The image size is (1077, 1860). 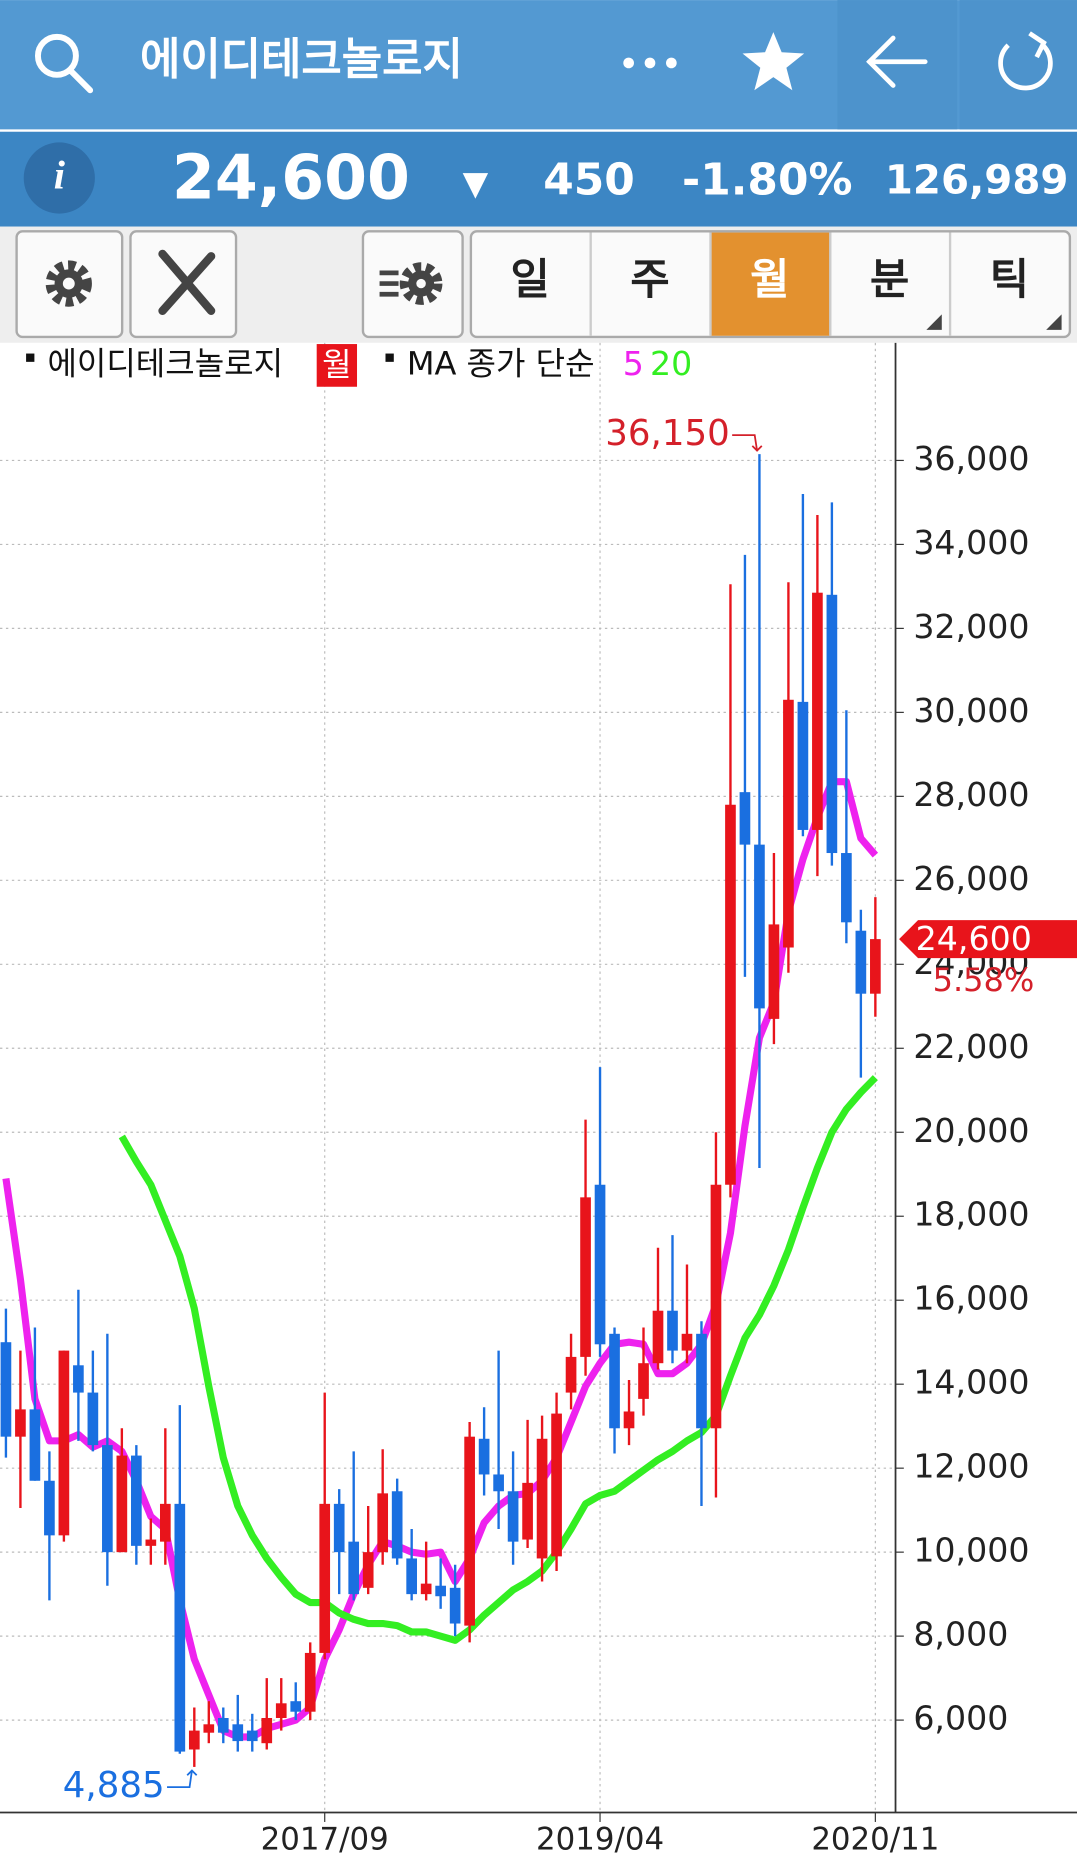 I want to click on annotation: 4,885, so click(x=114, y=1785).